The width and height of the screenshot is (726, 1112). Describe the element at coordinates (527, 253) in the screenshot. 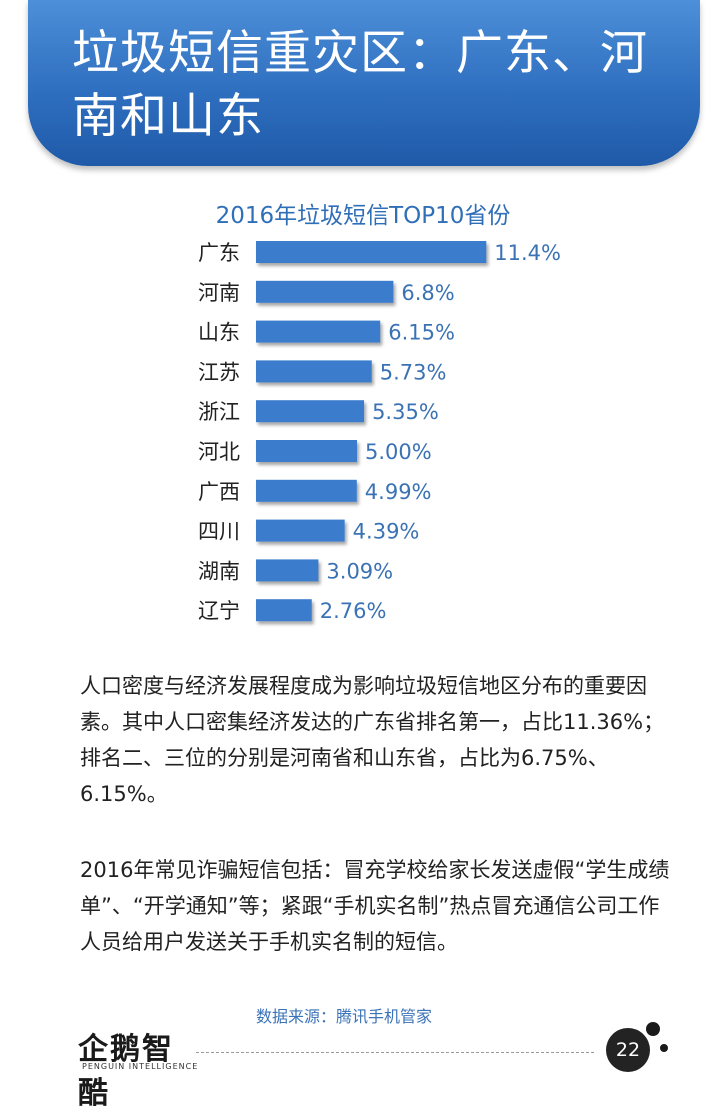

I see `value-label: 11.4%` at that location.